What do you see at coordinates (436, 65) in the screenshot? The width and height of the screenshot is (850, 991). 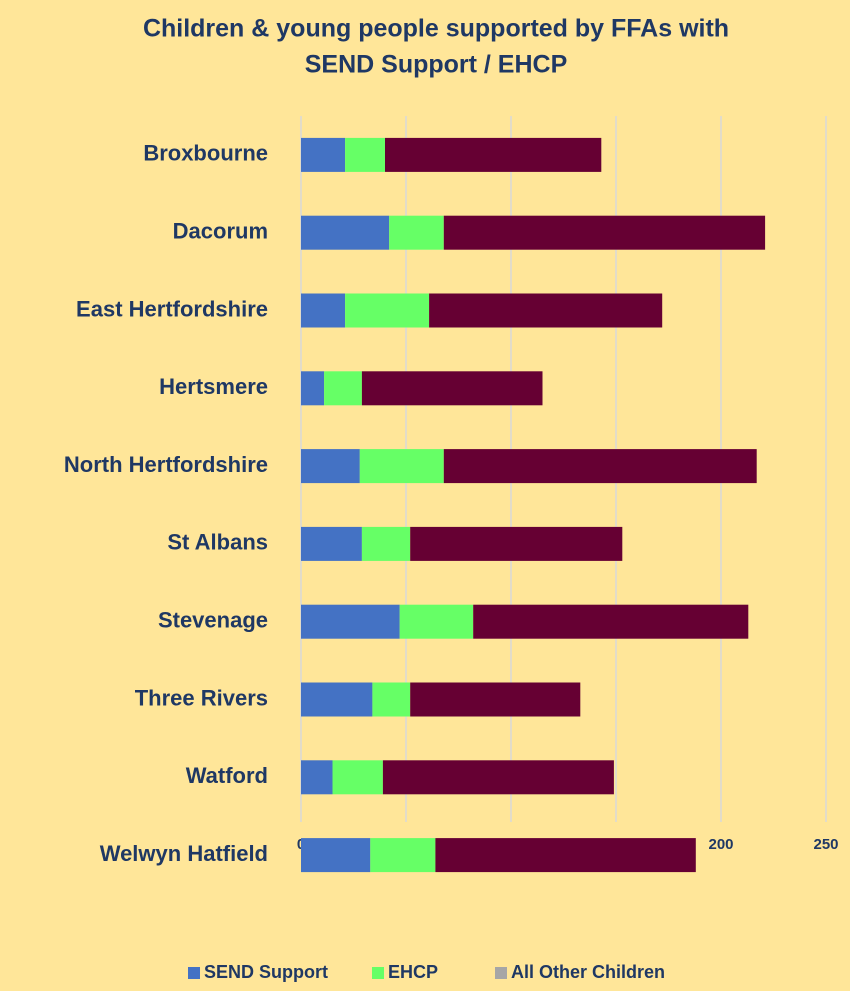 I see `chart-title: SEND Support / EHCP` at bounding box center [436, 65].